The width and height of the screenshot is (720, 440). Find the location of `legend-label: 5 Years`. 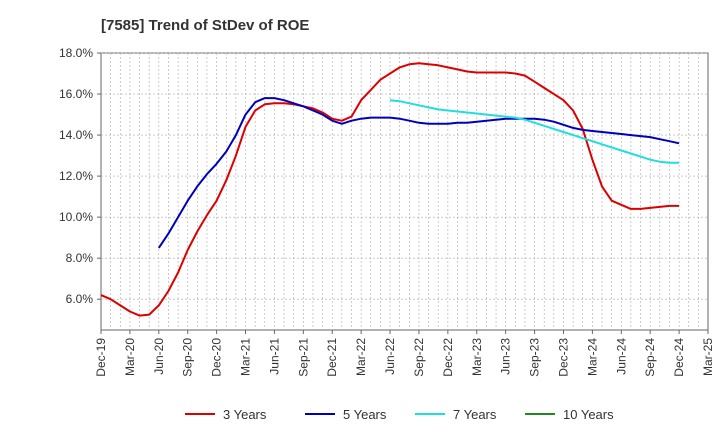

legend-label: 5 Years is located at coordinates (365, 414).